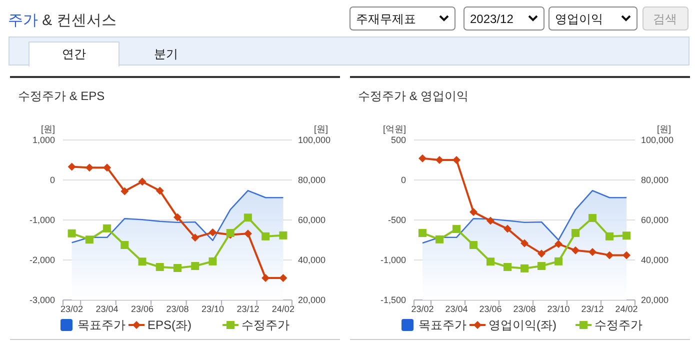 This screenshot has width=695, height=349. What do you see at coordinates (312, 180) in the screenshot?
I see `y2-tick-label: 80,000` at bounding box center [312, 180].